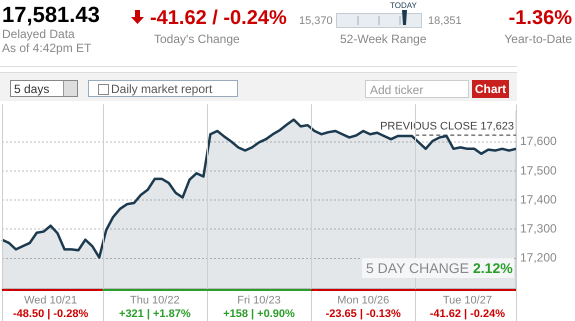 This screenshot has width=575, height=321. Describe the element at coordinates (403, 5) in the screenshot. I see `text: TODAY` at that location.